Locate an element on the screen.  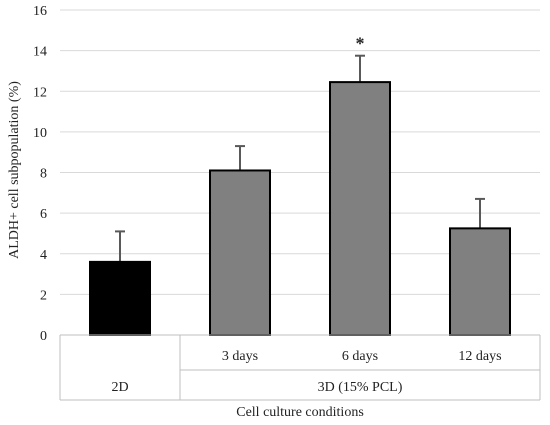
y-tick-label: 6 is located at coordinates (43, 214).